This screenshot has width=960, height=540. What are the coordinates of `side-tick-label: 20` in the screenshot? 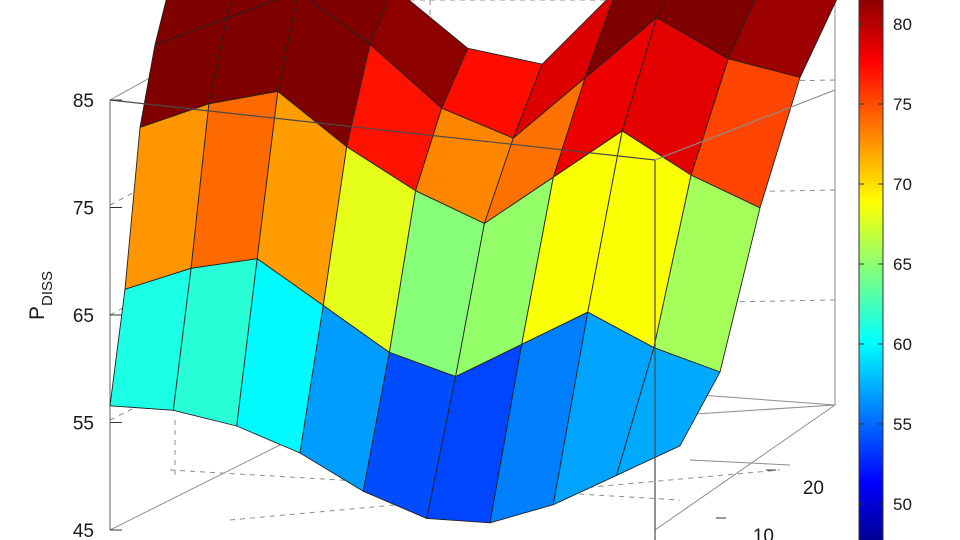 It's located at (813, 488).